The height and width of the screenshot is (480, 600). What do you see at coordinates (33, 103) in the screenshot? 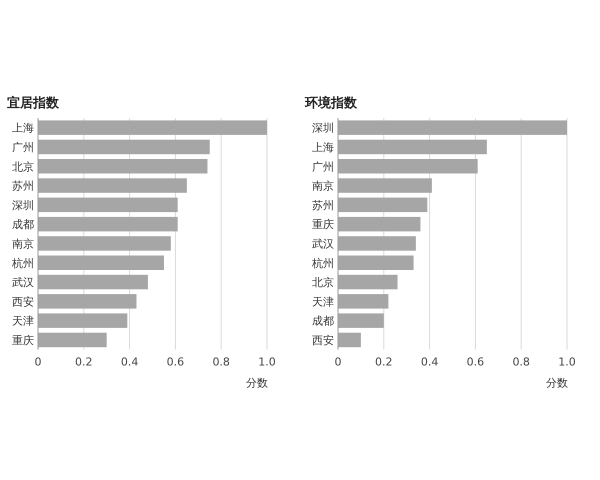
I see `chart-title: 宜居指数` at bounding box center [33, 103].